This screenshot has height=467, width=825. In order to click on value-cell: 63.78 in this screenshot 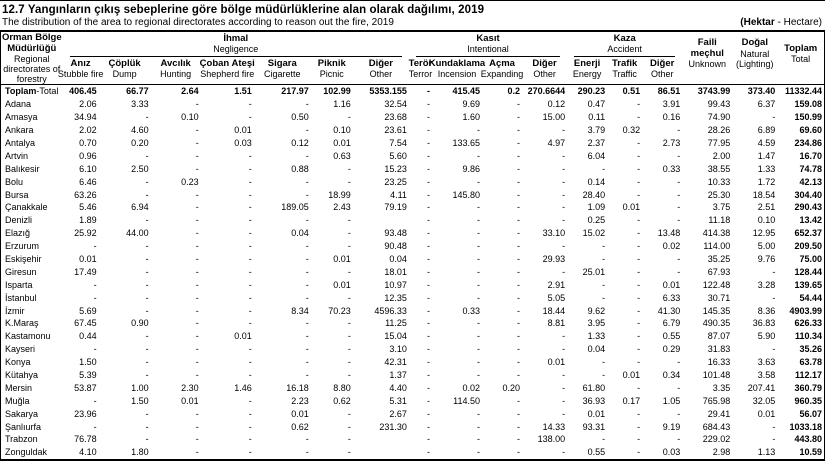, I will do `click(810, 362)`.